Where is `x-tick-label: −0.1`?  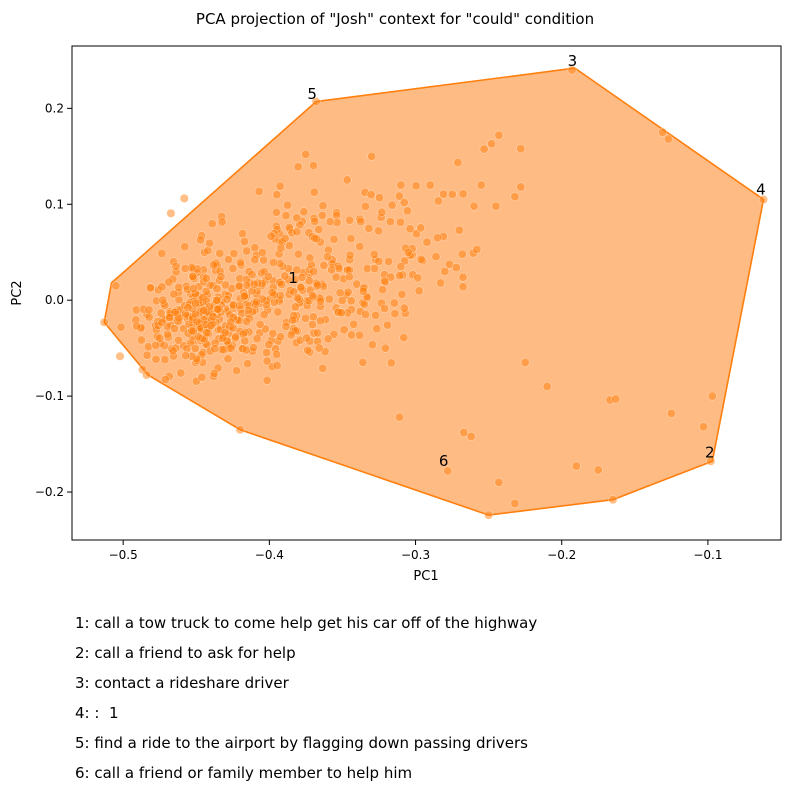 x-tick-label: −0.1 is located at coordinates (707, 555).